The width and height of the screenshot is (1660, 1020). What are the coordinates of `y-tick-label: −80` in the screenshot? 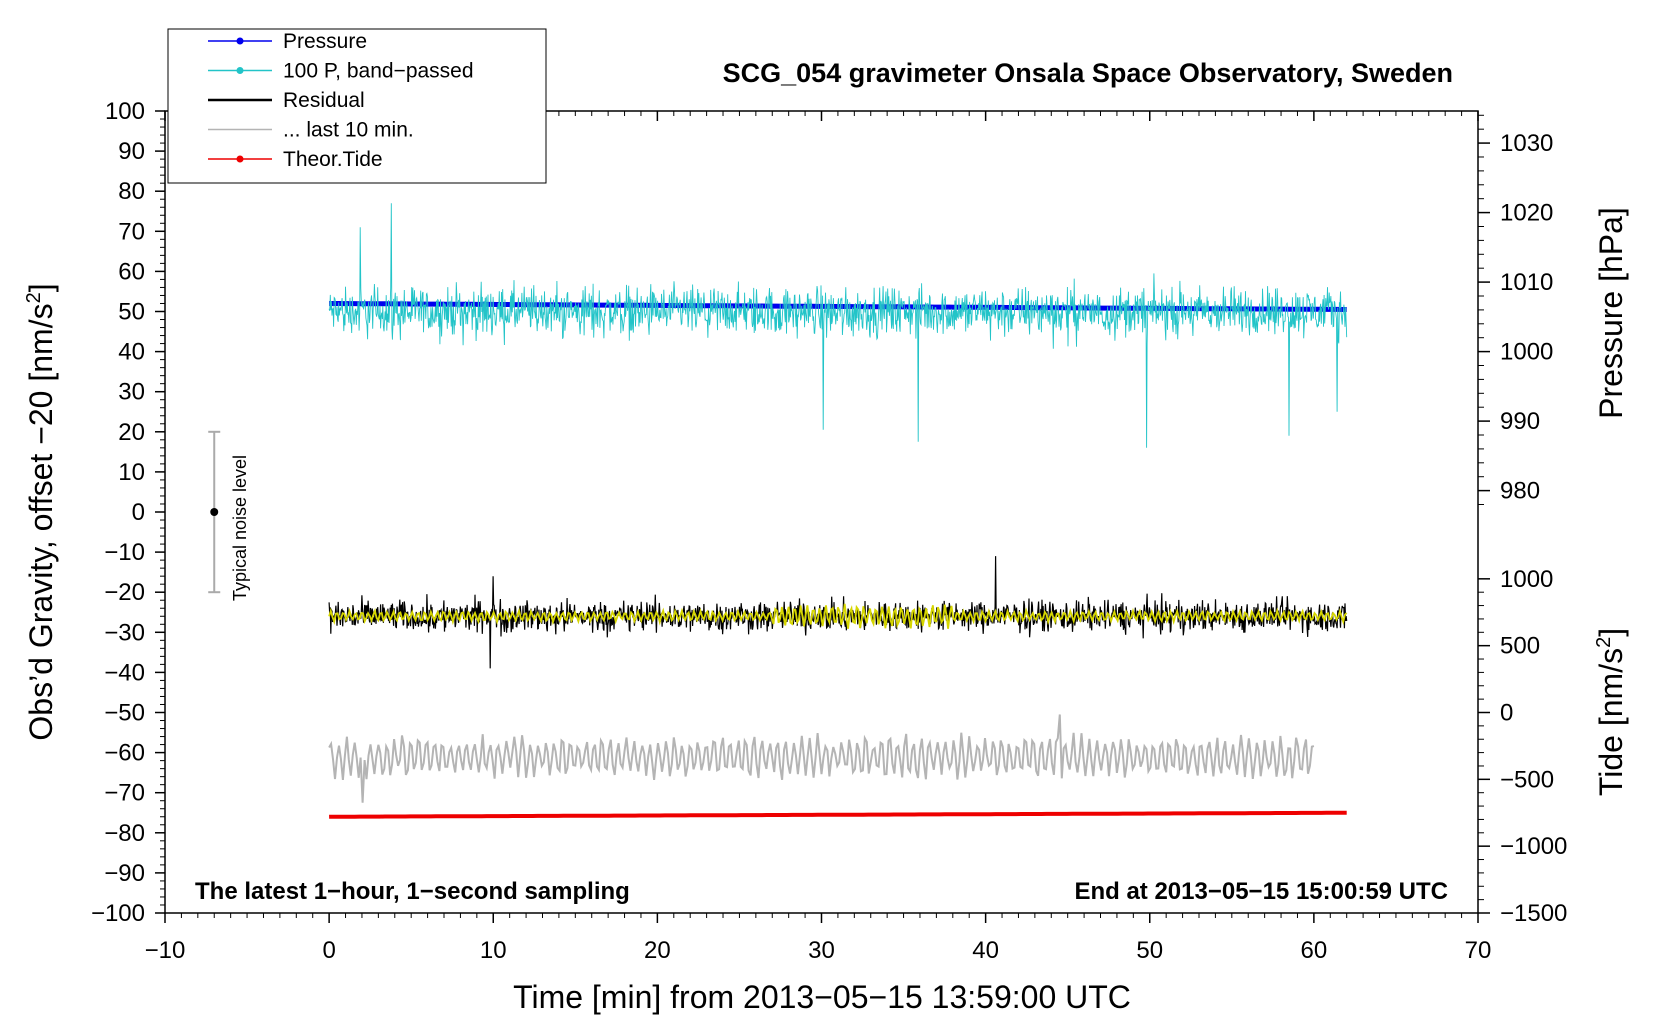 It's located at (124, 833).